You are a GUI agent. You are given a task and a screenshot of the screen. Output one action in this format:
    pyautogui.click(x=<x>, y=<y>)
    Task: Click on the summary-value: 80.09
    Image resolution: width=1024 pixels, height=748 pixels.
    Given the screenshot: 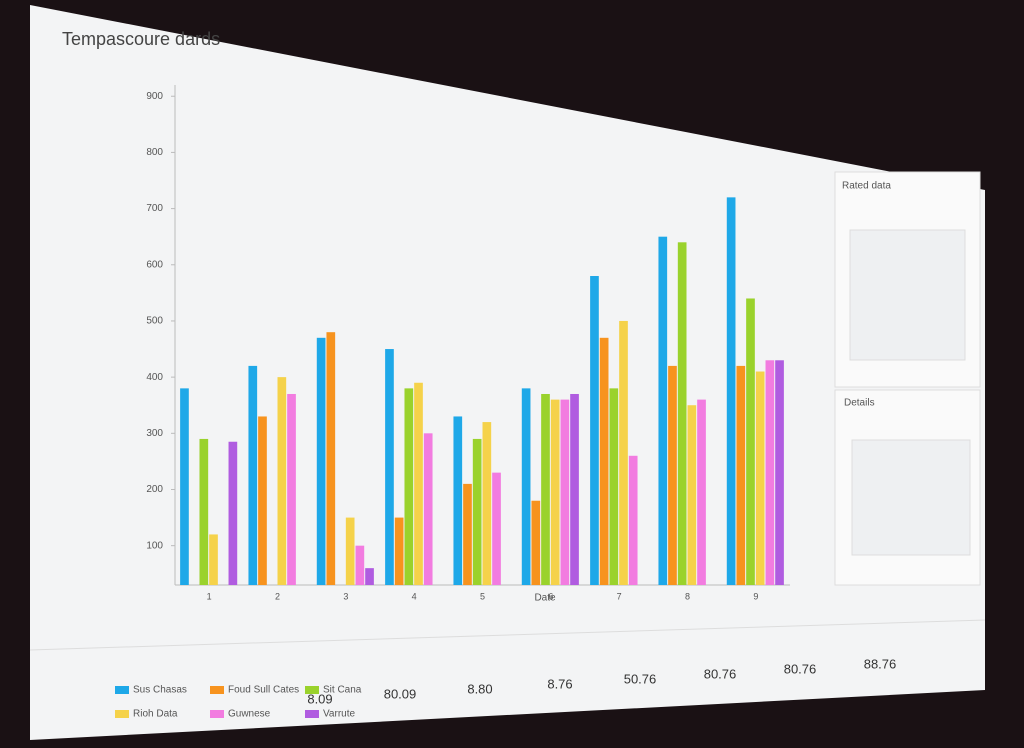 What is the action you would take?
    pyautogui.click(x=400, y=693)
    